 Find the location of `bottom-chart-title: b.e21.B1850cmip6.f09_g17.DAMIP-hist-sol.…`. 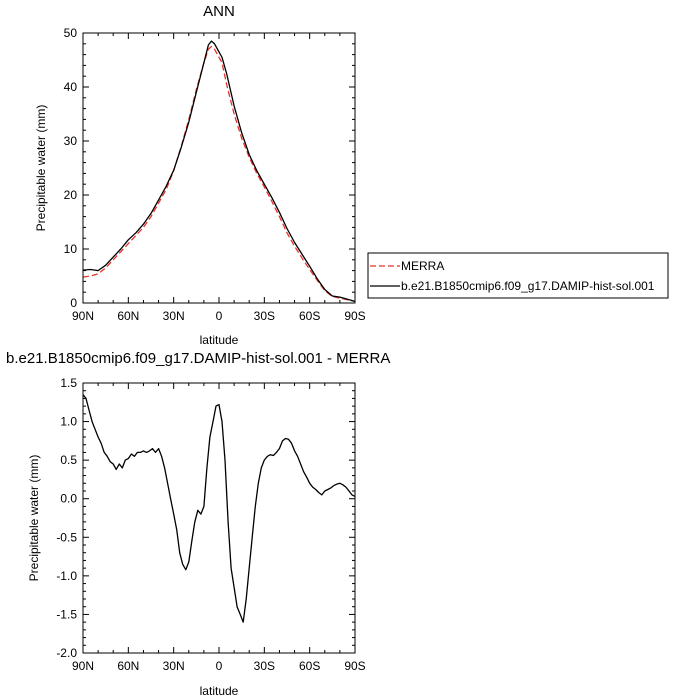

bottom-chart-title: b.e21.B1850cmip6.f09_g17.DAMIP-hist-sol.… is located at coordinates (198, 358).